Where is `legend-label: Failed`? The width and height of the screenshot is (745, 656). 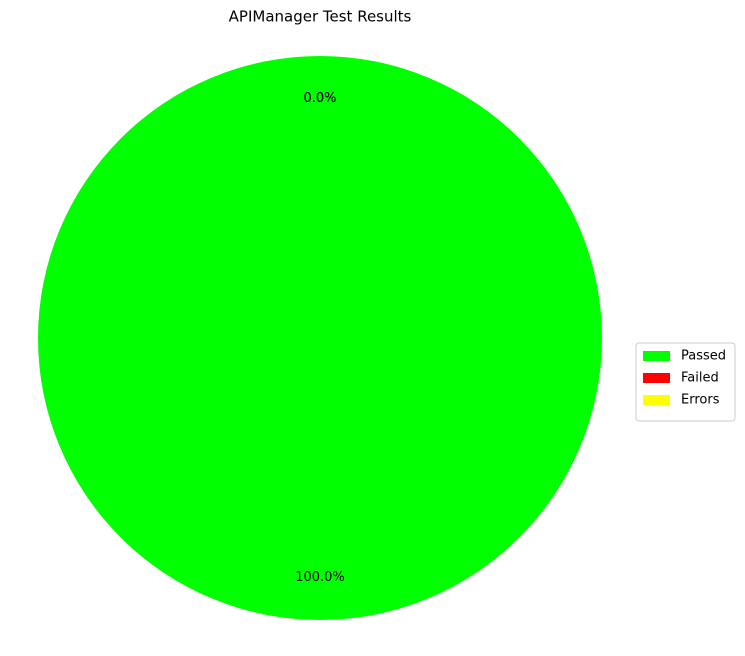
legend-label: Failed is located at coordinates (700, 378).